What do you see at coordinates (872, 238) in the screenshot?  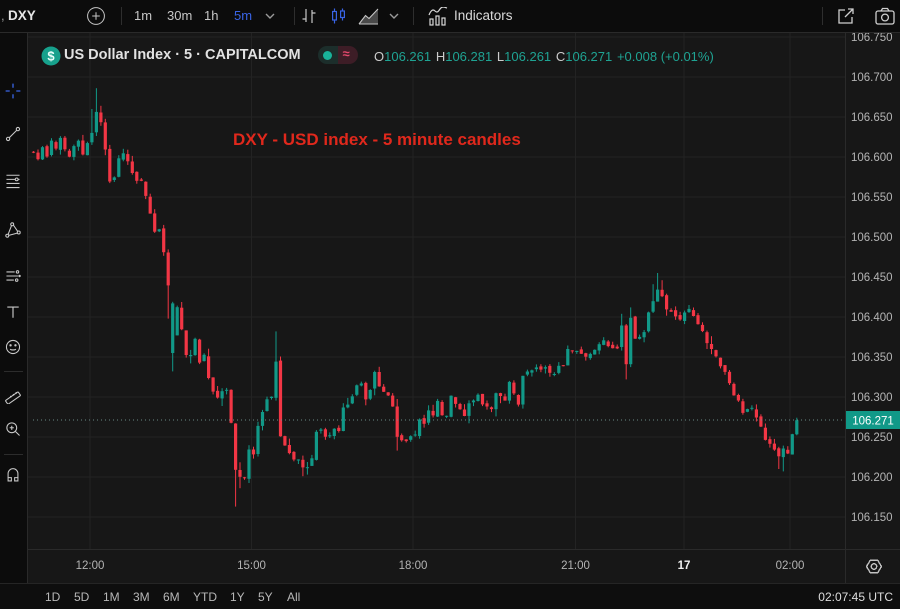 I see `svg-text: 106.500` at bounding box center [872, 238].